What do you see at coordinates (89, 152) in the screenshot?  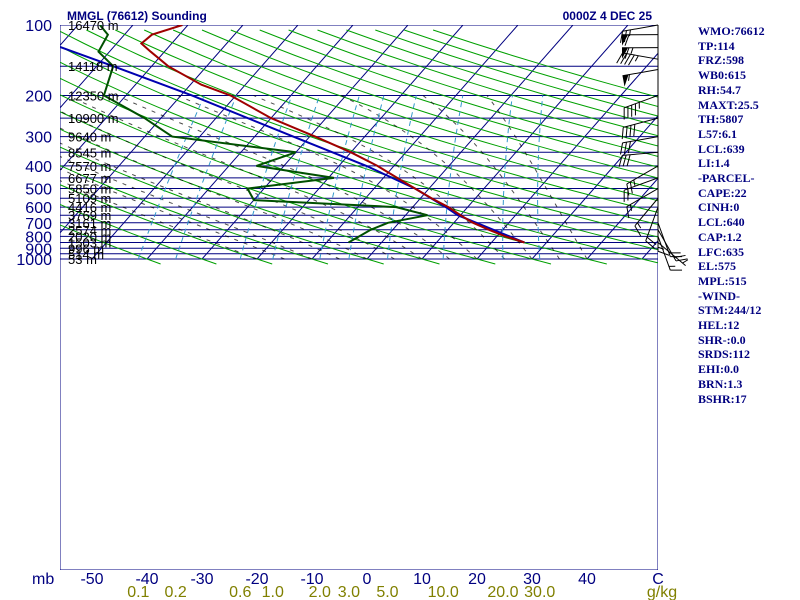 I see `height-label: 8545 m` at bounding box center [89, 152].